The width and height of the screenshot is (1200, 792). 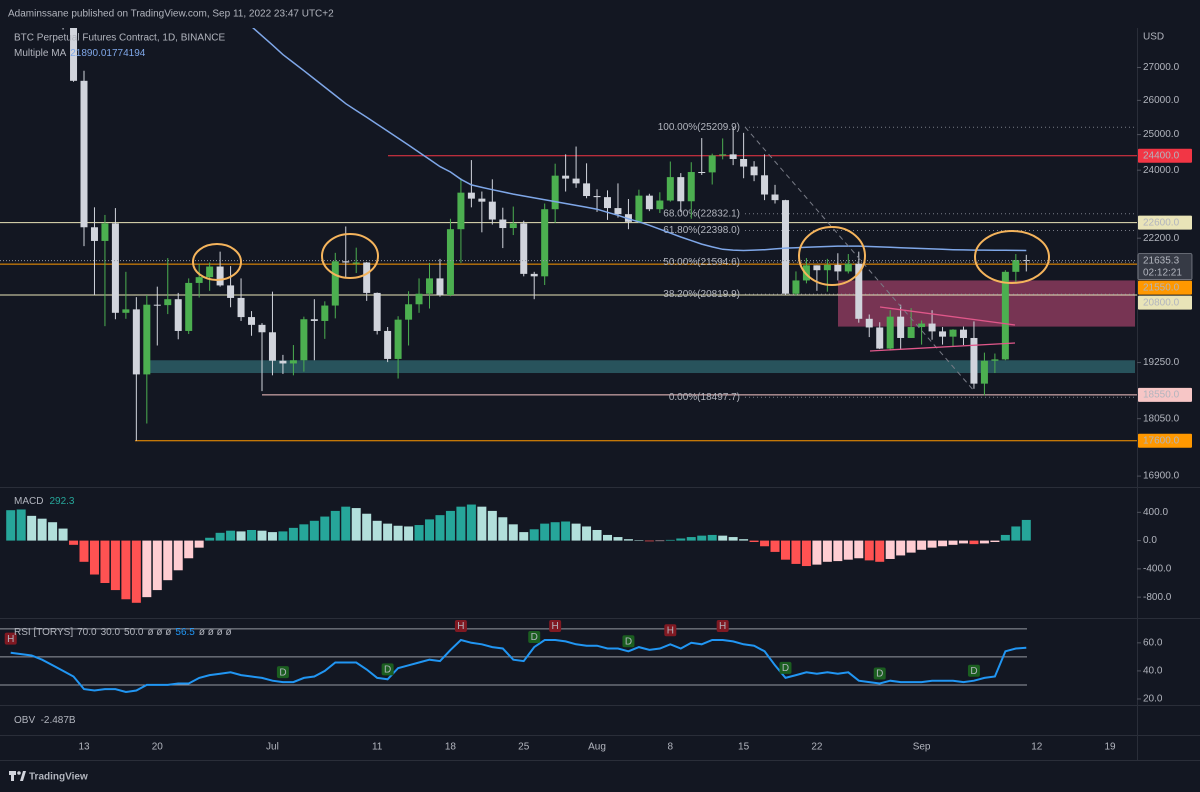 What do you see at coordinates (555, 626) in the screenshot?
I see `rsi-marker-label: H` at bounding box center [555, 626].